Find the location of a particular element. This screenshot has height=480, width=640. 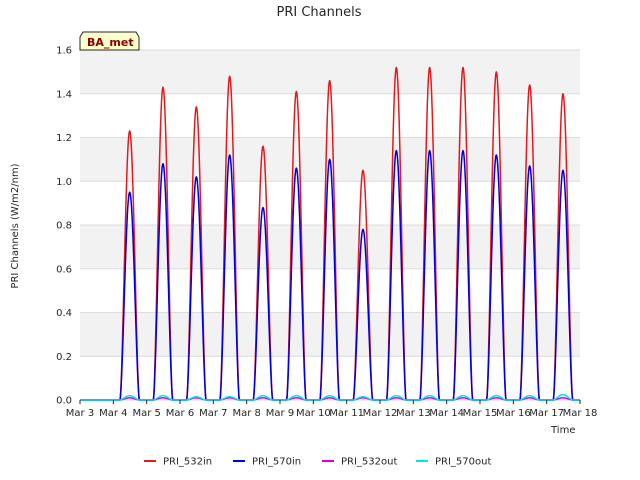

y-tick-label: 1.2 is located at coordinates (64, 138).